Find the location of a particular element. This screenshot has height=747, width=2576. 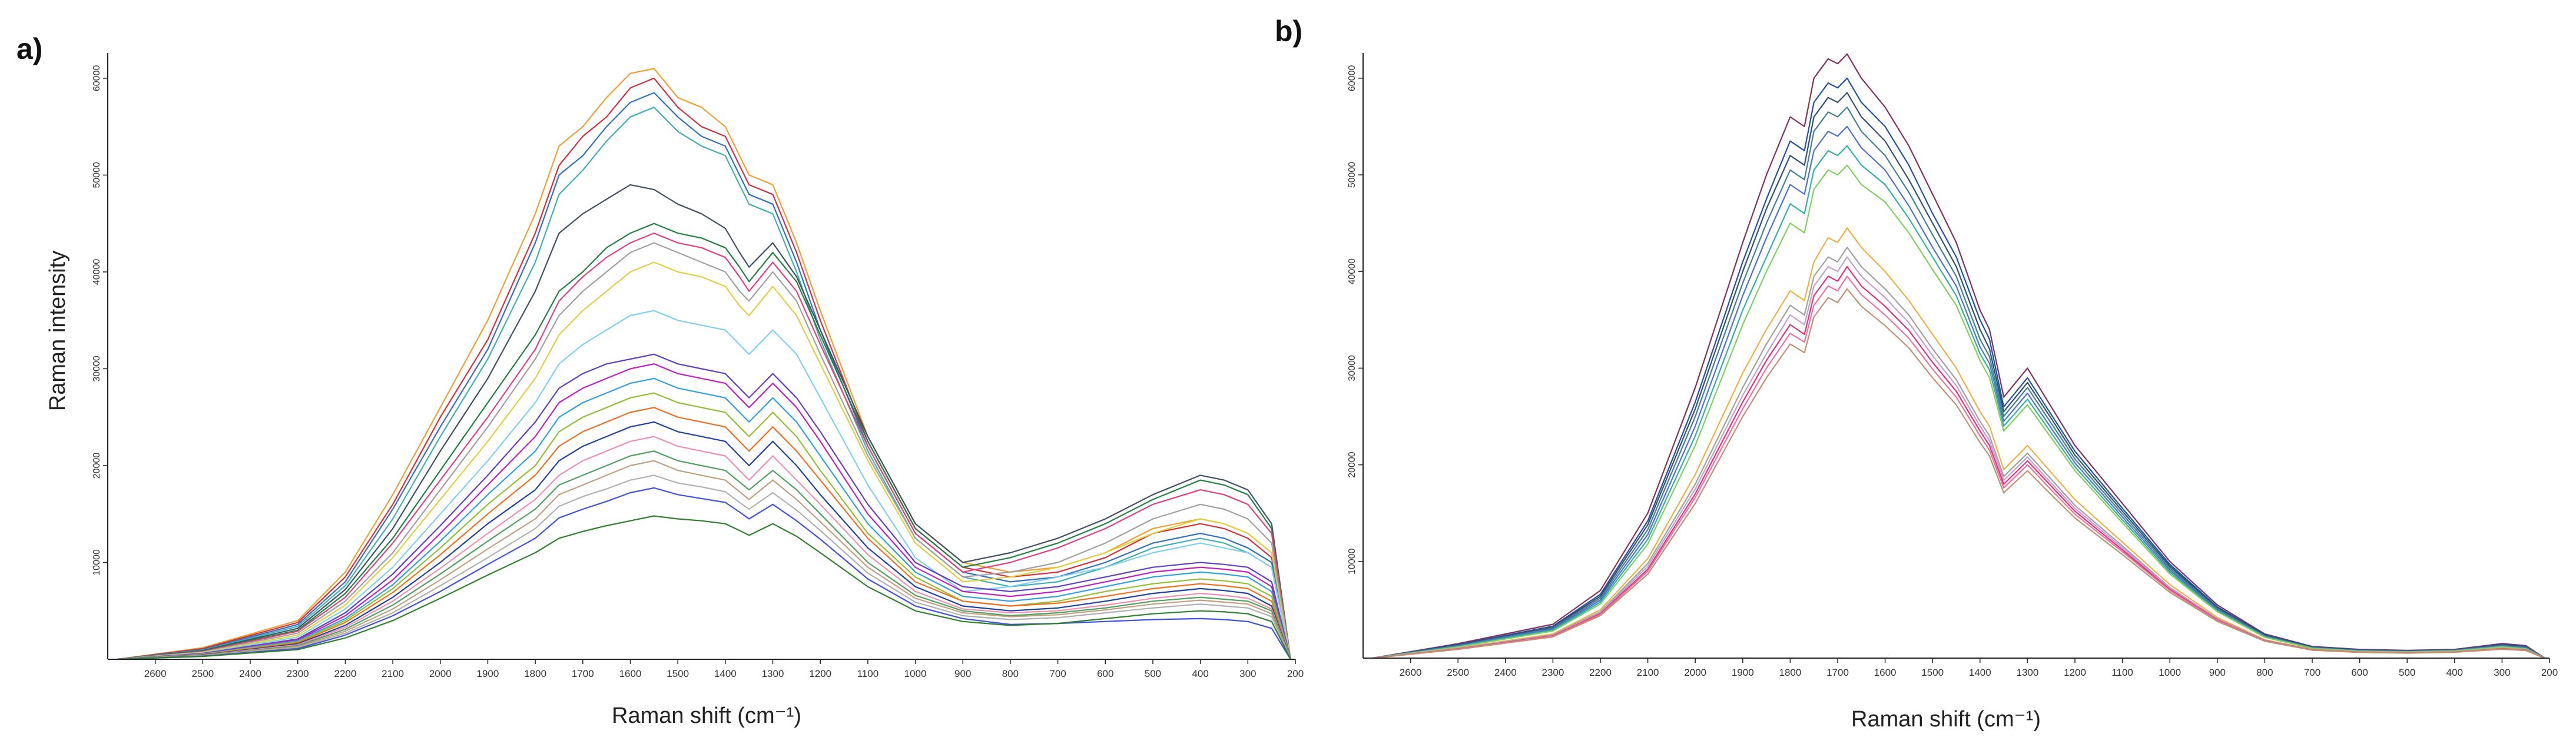

x-tick-label: 2300 is located at coordinates (1552, 672).